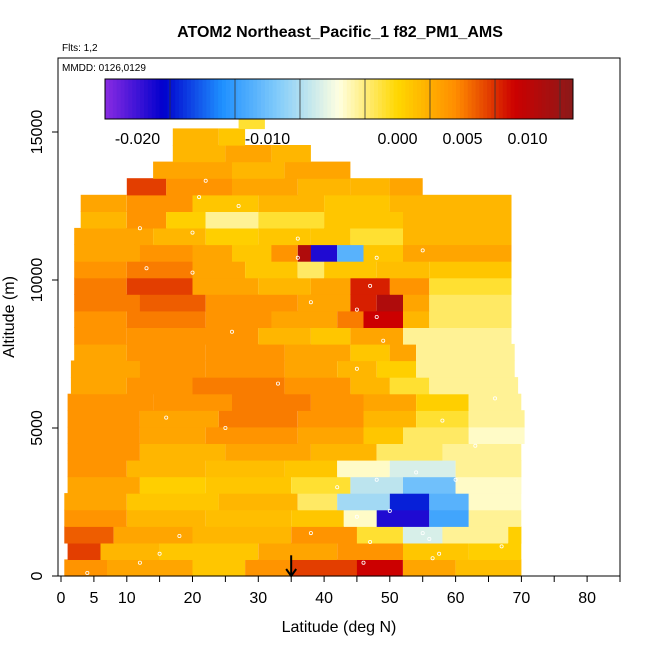 The image size is (650, 650). What do you see at coordinates (93, 598) in the screenshot?
I see `x-tick-label: 5` at bounding box center [93, 598].